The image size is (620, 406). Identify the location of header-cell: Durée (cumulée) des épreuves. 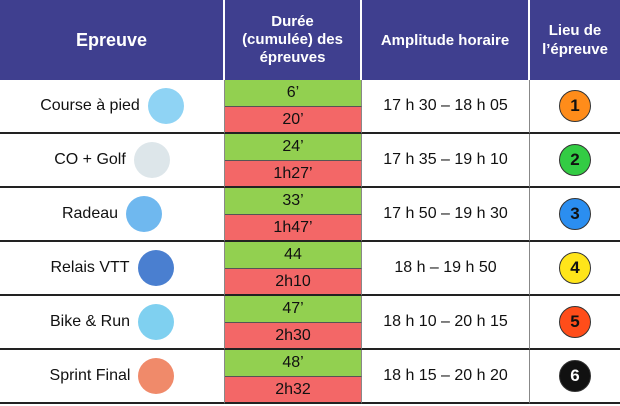
(293, 40).